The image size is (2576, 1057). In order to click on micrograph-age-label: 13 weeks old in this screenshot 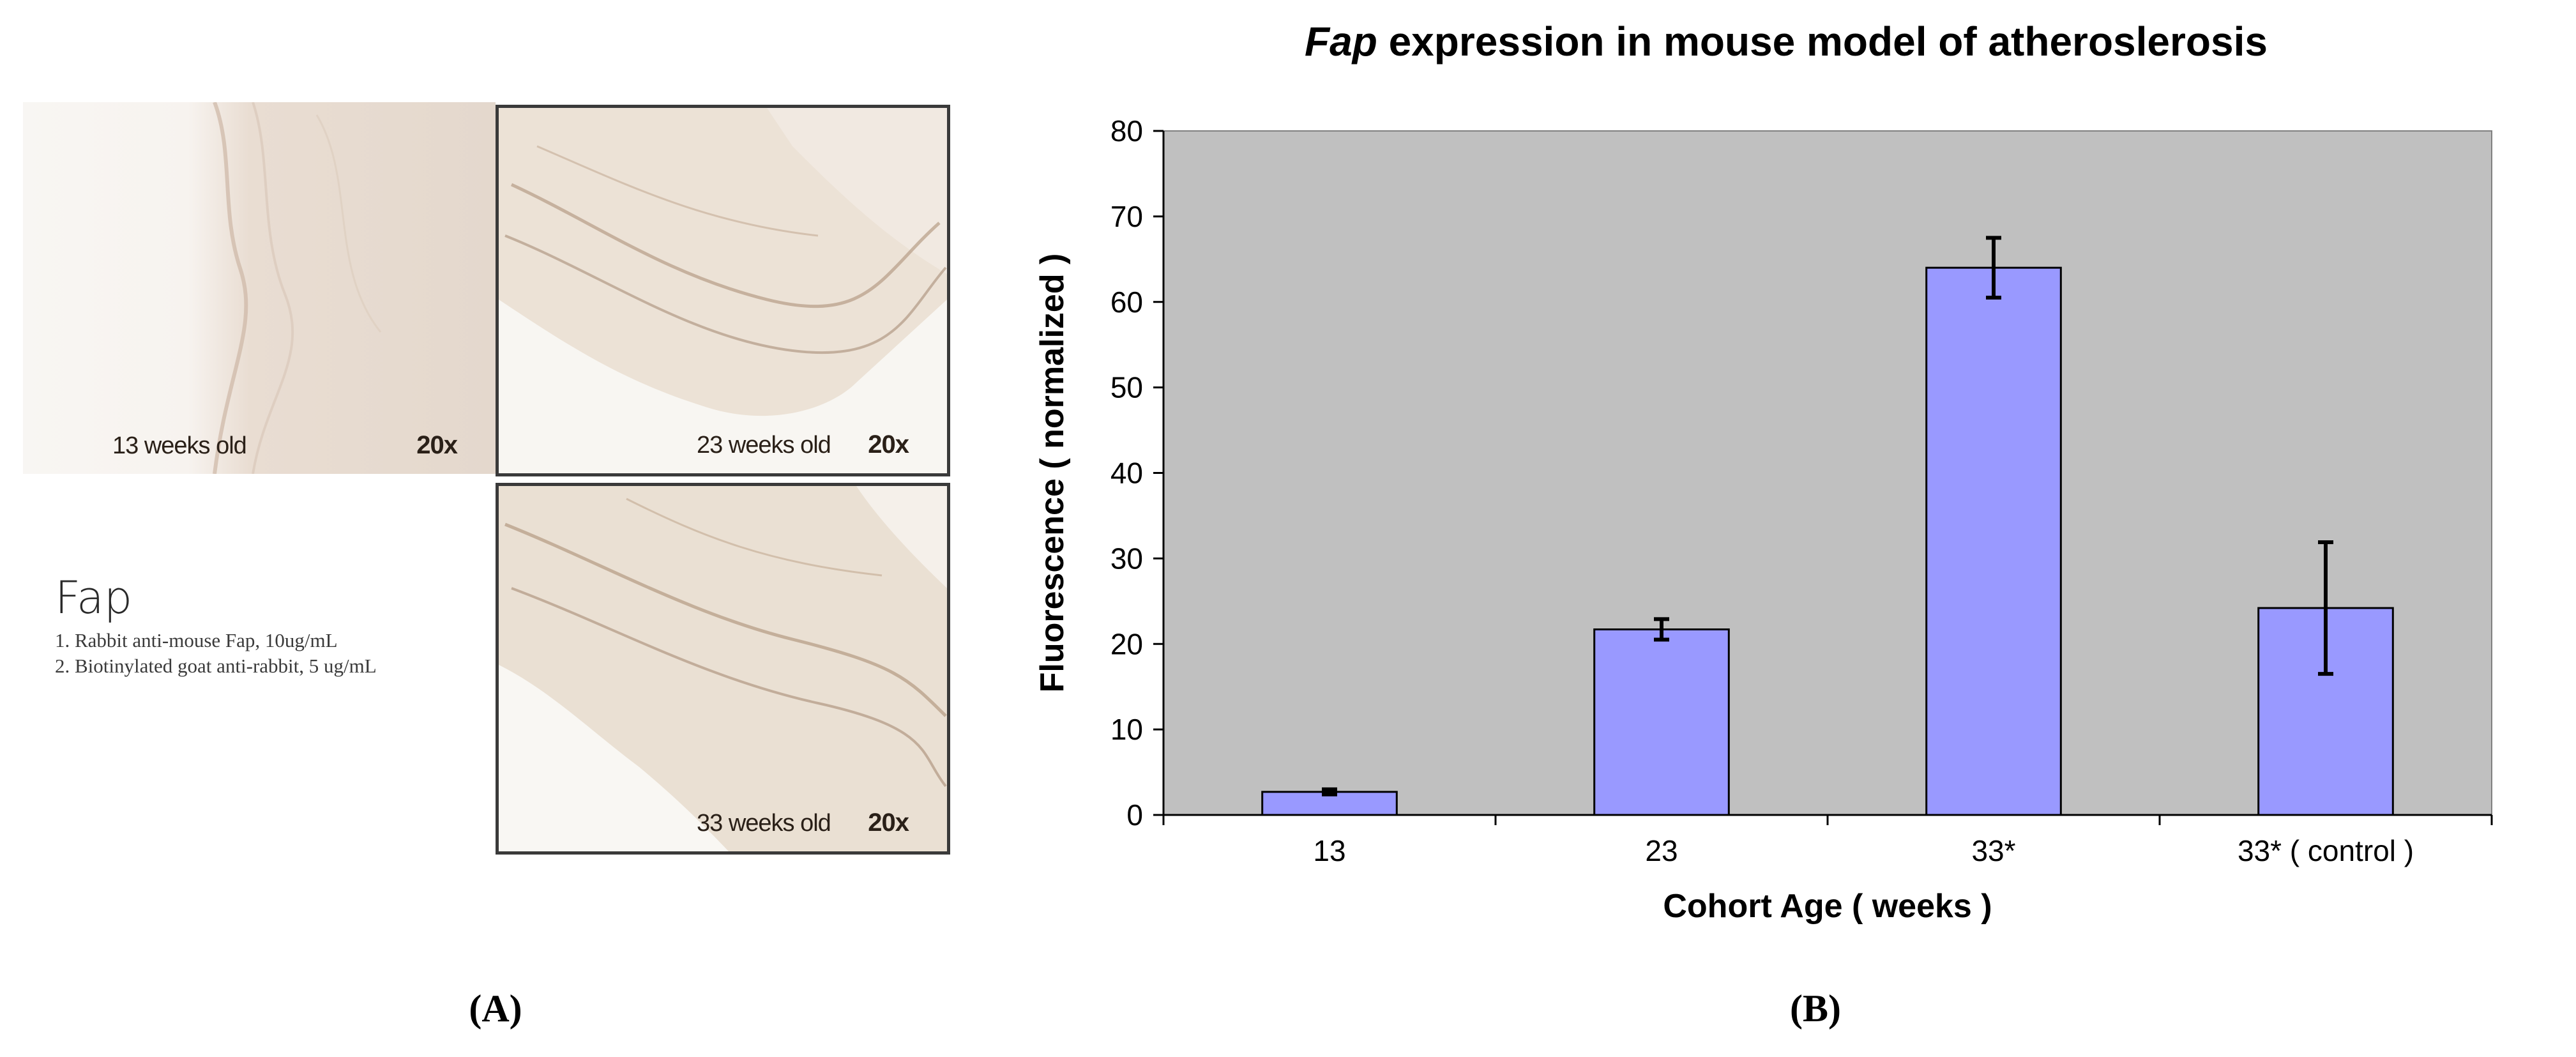, I will do `click(180, 445)`.